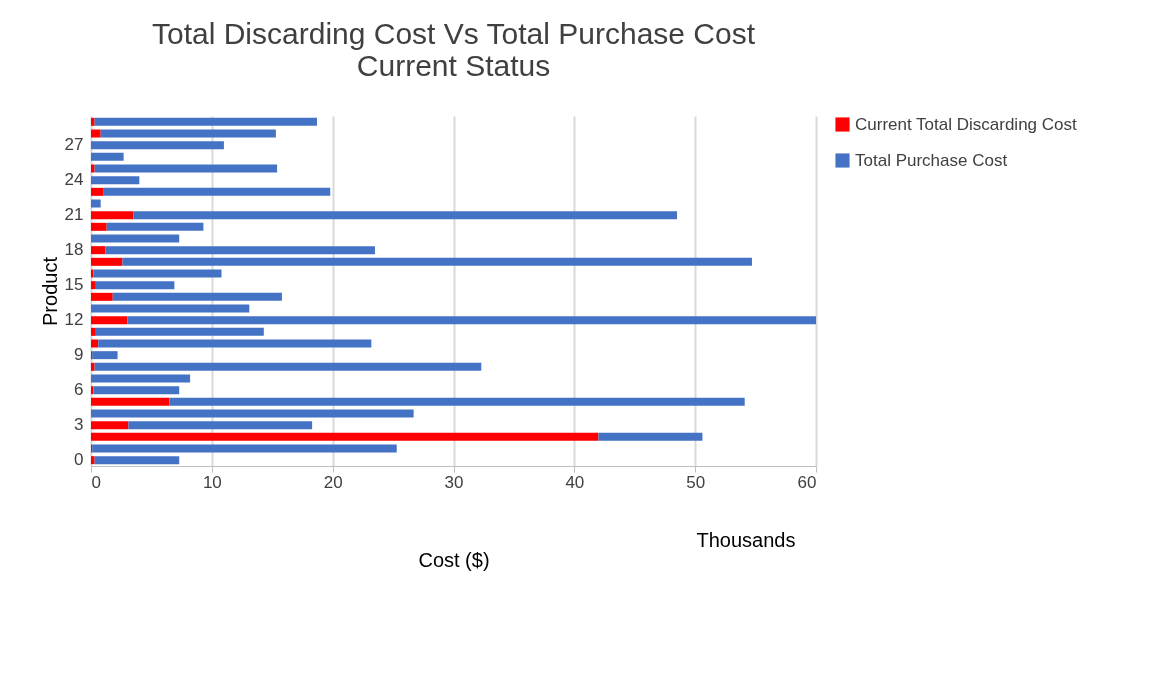  What do you see at coordinates (333, 482) in the screenshot?
I see `x-tick-label: 20` at bounding box center [333, 482].